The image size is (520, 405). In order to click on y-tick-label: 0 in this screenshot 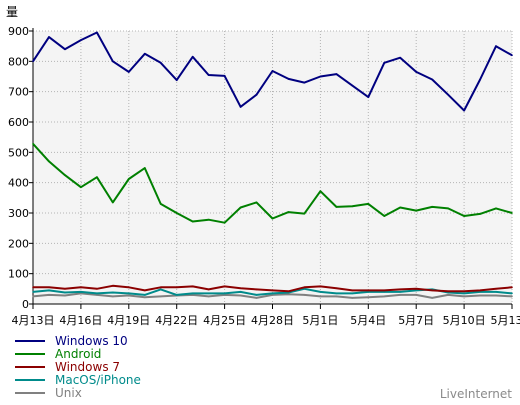, I will do `click(25, 304)`.